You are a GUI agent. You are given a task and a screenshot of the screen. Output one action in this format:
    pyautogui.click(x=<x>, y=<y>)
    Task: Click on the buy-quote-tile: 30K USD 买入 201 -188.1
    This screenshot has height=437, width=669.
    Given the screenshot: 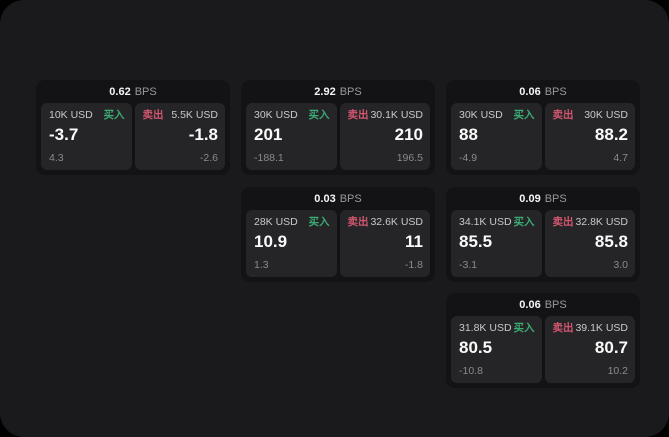 What is the action you would take?
    pyautogui.click(x=291, y=136)
    